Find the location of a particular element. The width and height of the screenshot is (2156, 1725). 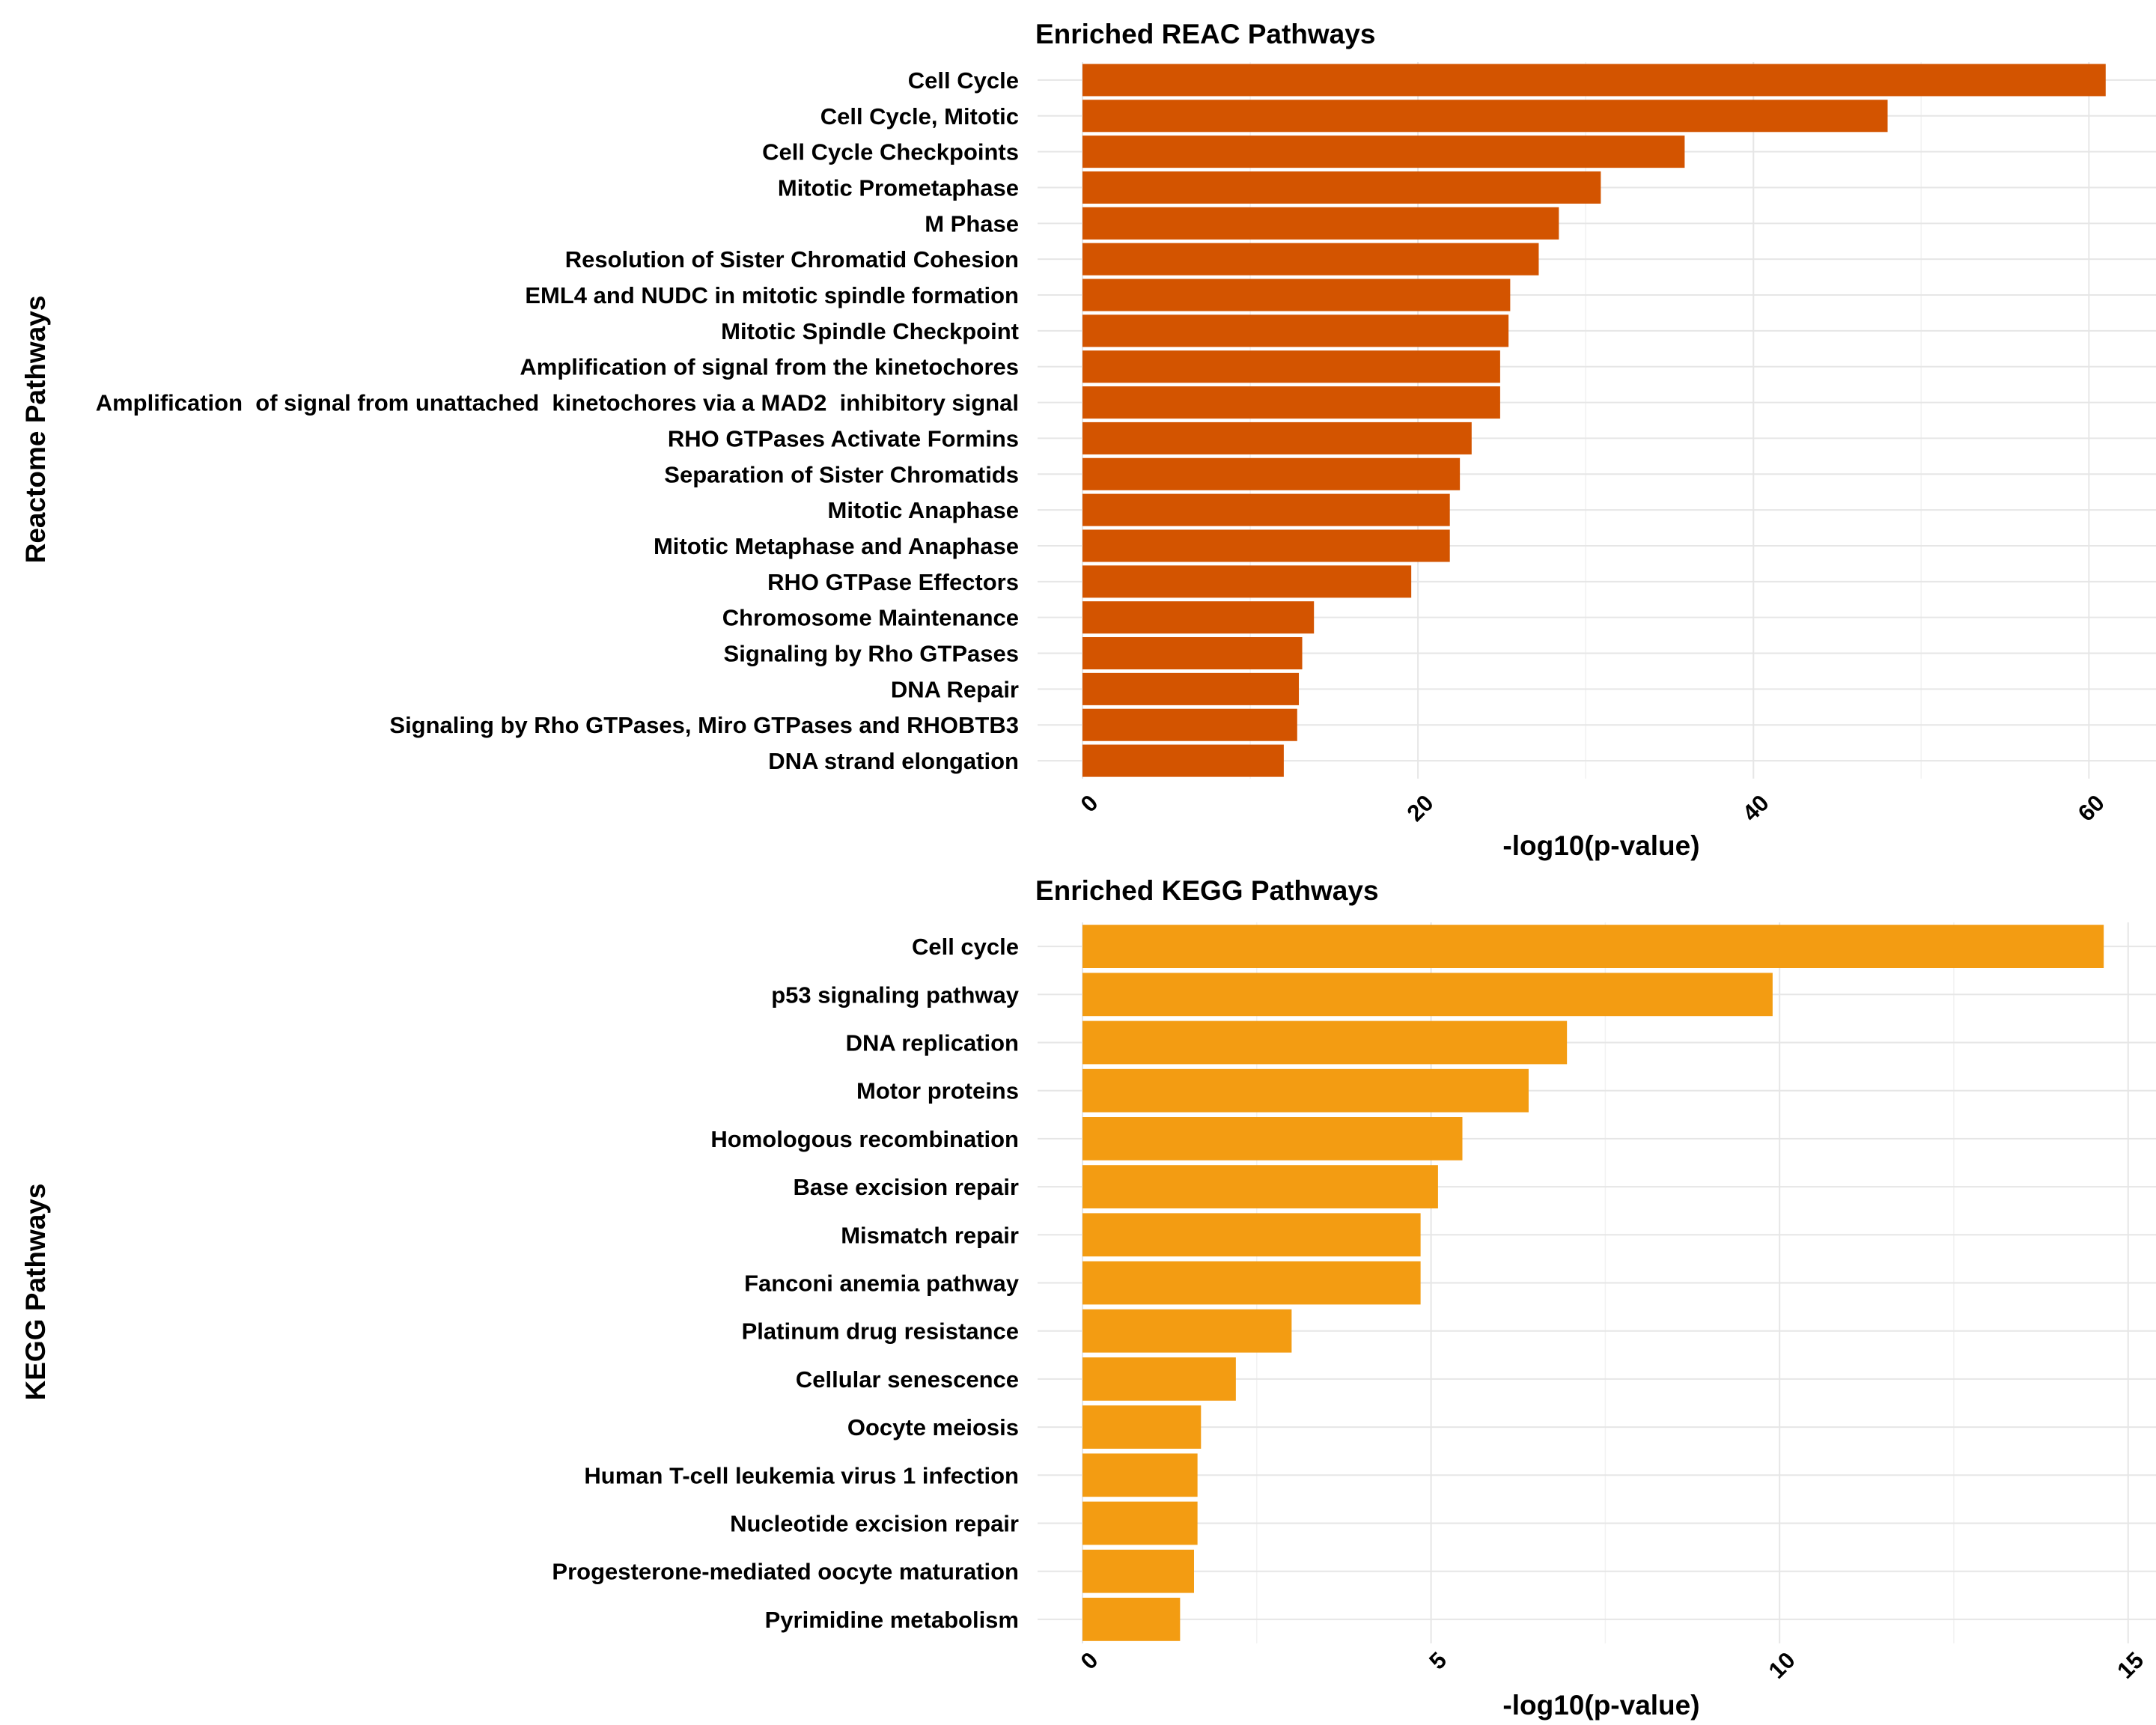

reactome-category-label: M Phase is located at coordinates (972, 224).